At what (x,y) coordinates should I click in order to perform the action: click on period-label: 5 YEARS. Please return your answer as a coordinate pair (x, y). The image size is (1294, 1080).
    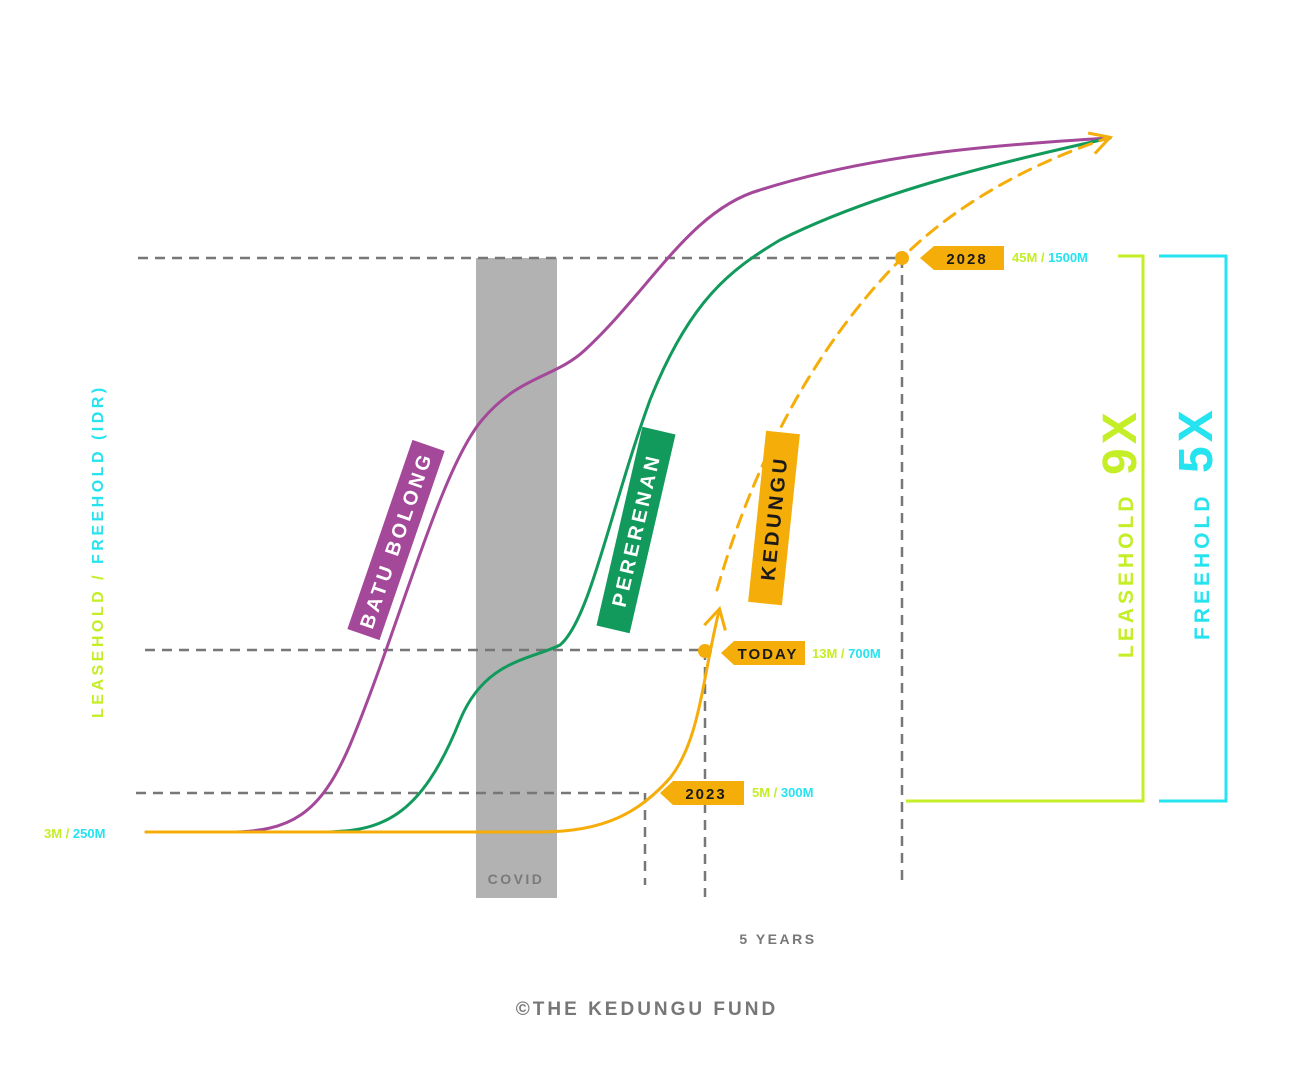
    Looking at the image, I should click on (777, 939).